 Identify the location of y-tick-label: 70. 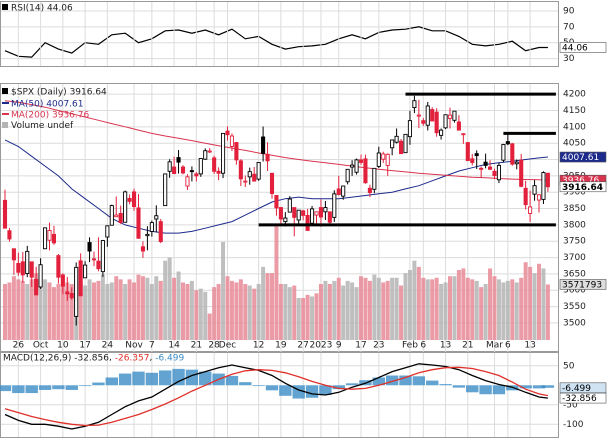
(569, 27).